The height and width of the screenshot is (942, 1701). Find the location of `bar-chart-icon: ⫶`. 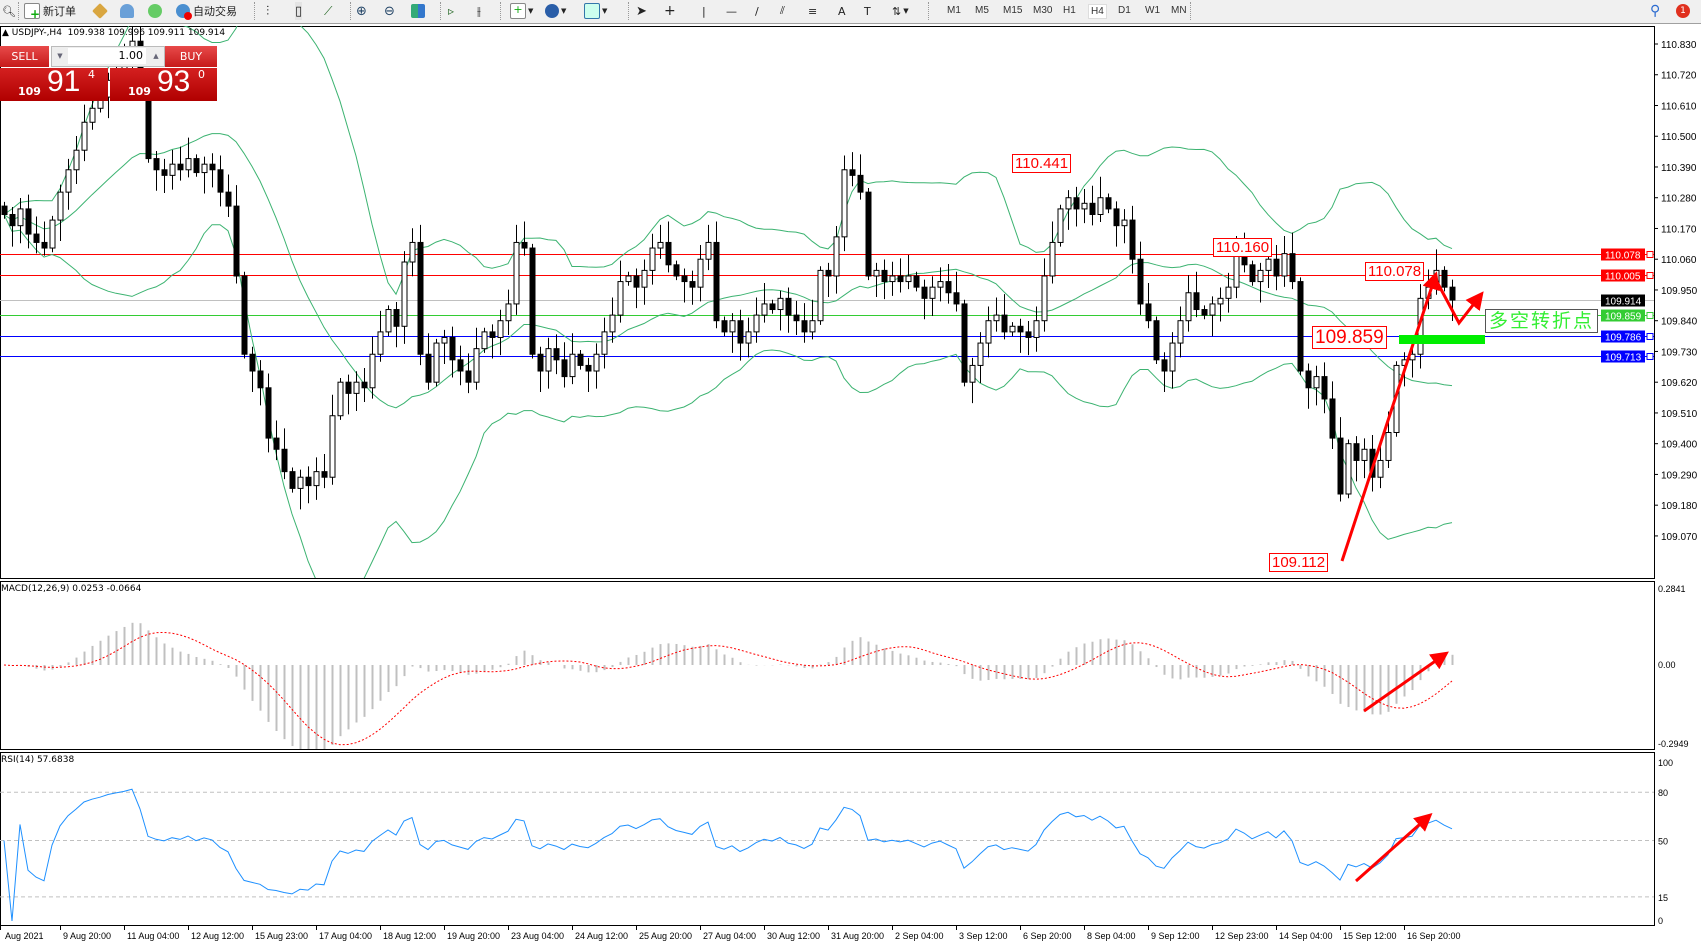

bar-chart-icon: ⫶ is located at coordinates (268, 11).